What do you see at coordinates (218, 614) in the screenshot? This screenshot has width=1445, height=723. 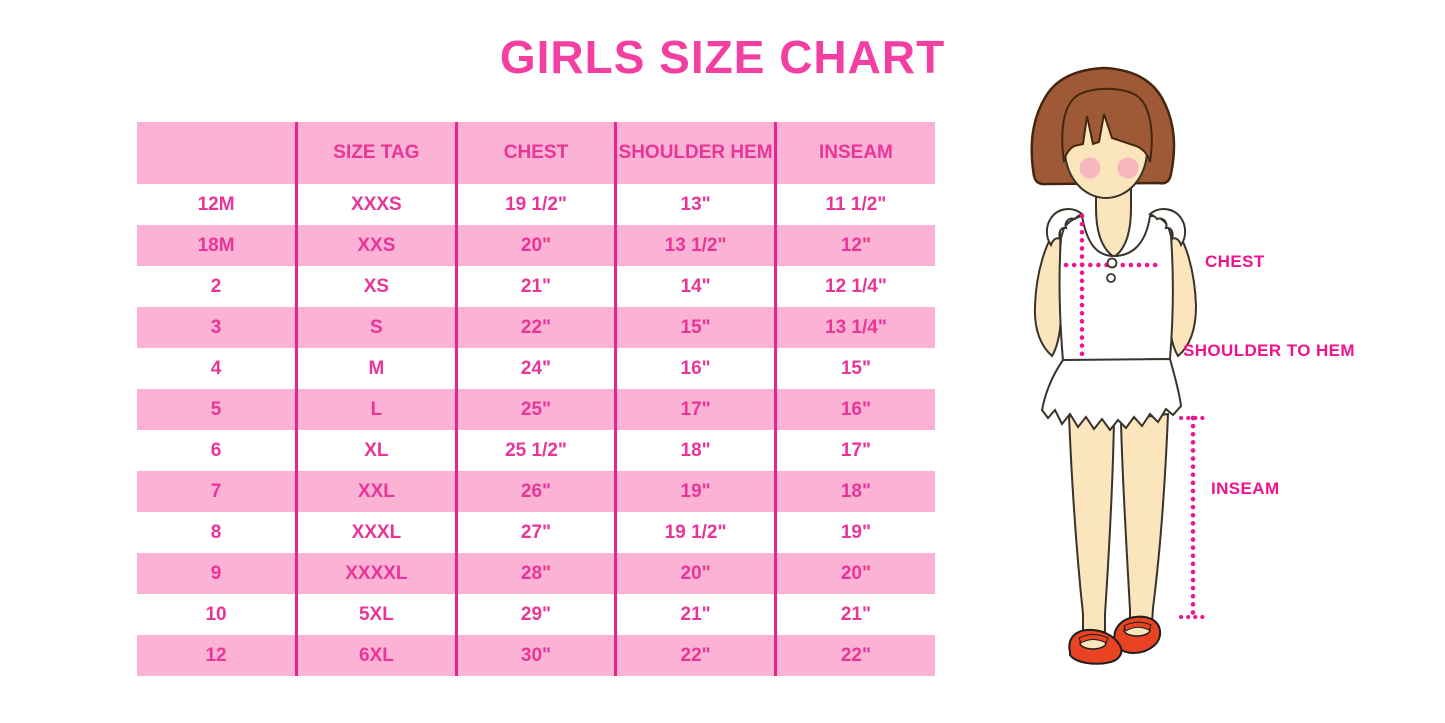 I see `size-cell: 10` at bounding box center [218, 614].